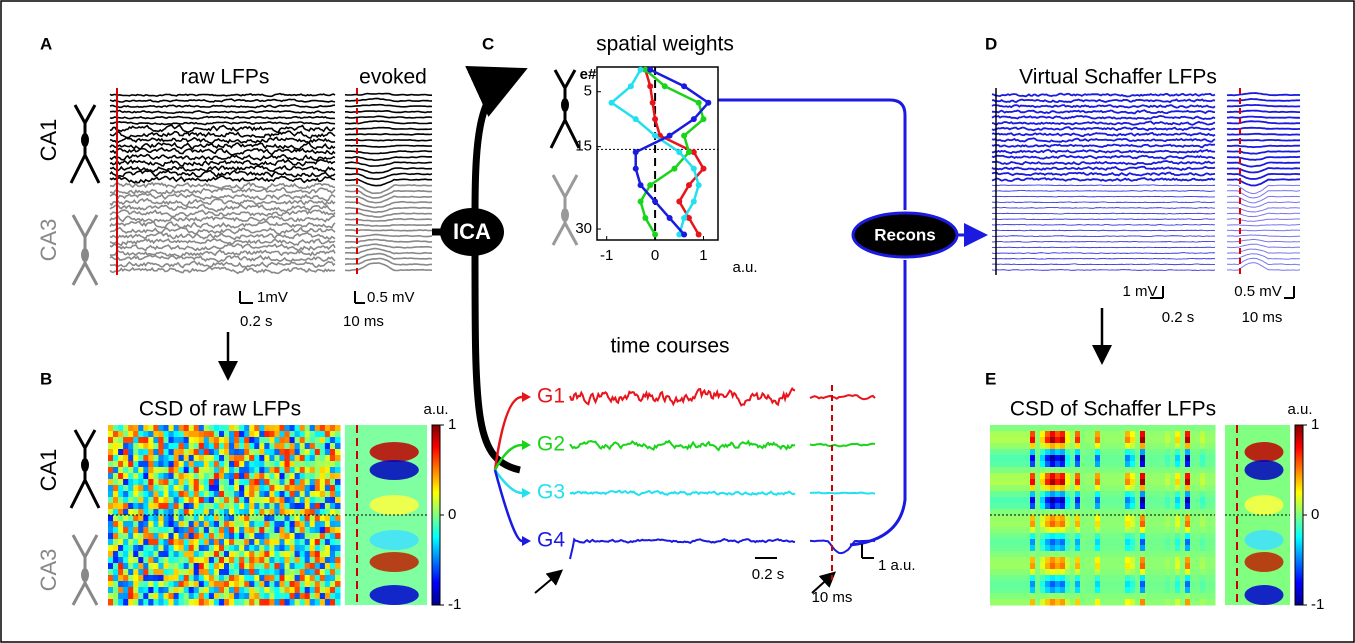 The height and width of the screenshot is (643, 1355). What do you see at coordinates (547, 582) in the screenshot?
I see `arrow` at bounding box center [547, 582].